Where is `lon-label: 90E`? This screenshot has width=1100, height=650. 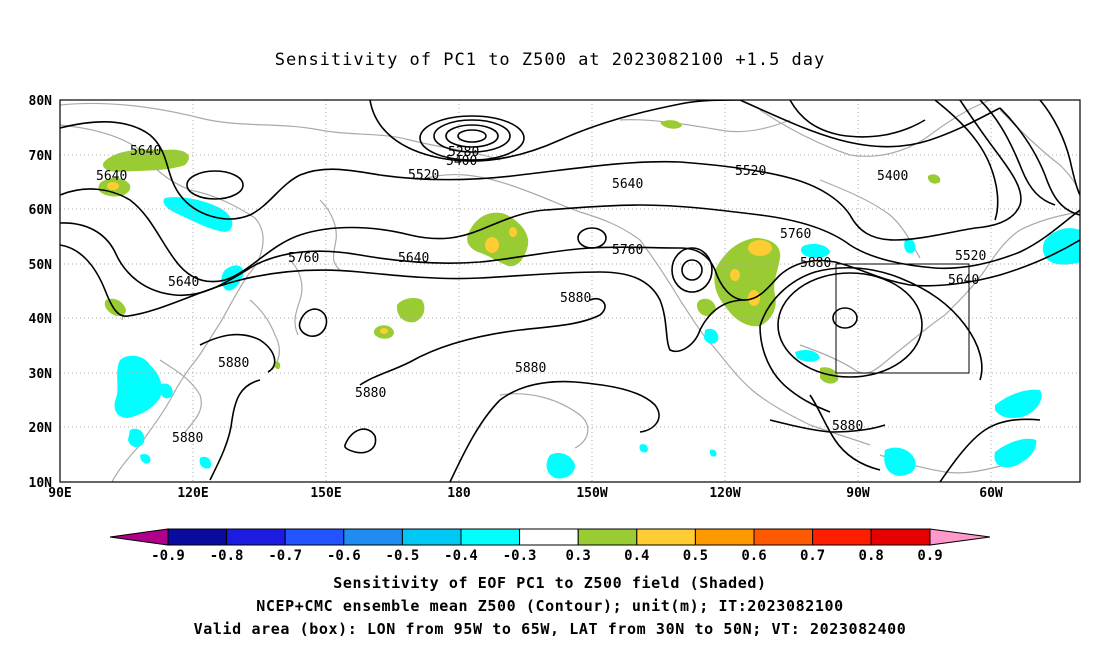
lon-label: 90E is located at coordinates (59, 493).